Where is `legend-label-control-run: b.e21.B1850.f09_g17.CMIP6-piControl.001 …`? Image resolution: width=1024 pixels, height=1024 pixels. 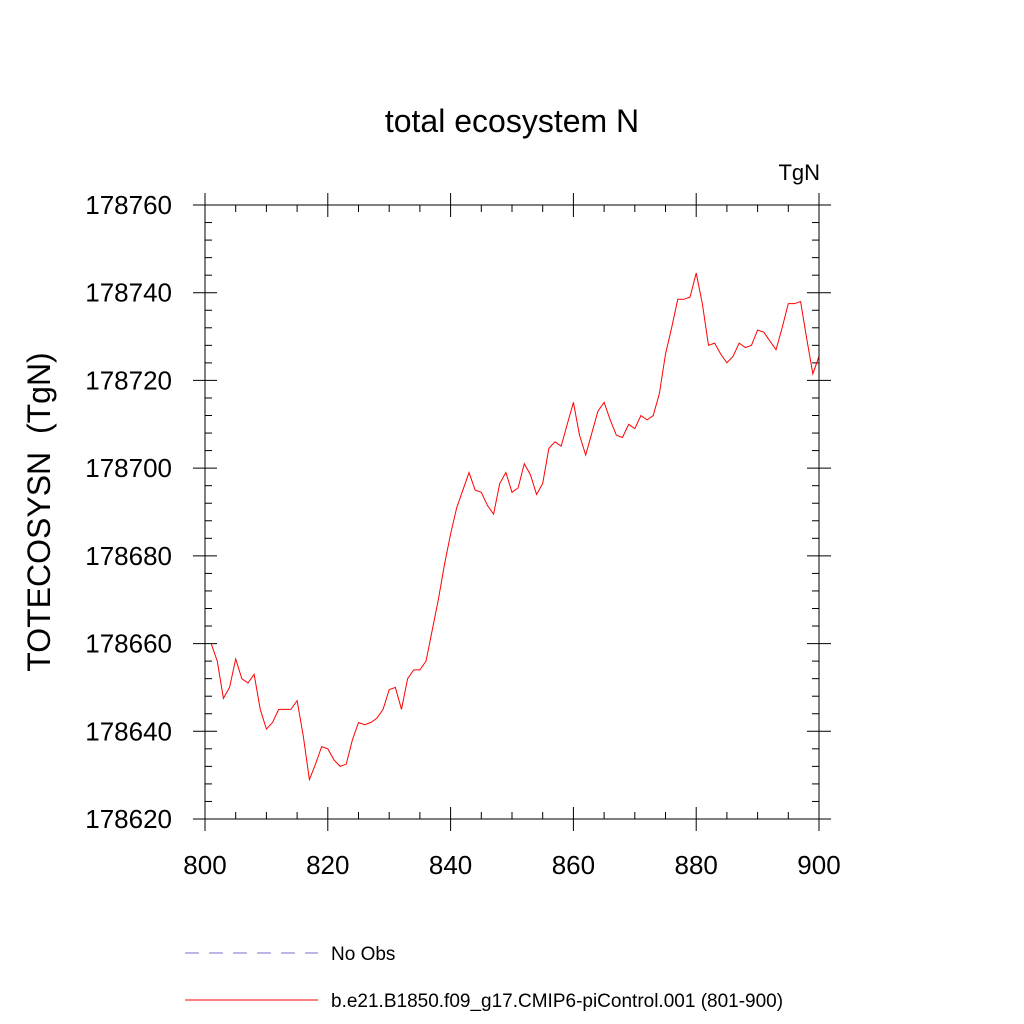
legend-label-control-run: b.e21.B1850.f09_g17.CMIP6-piControl.001 … is located at coordinates (557, 1001).